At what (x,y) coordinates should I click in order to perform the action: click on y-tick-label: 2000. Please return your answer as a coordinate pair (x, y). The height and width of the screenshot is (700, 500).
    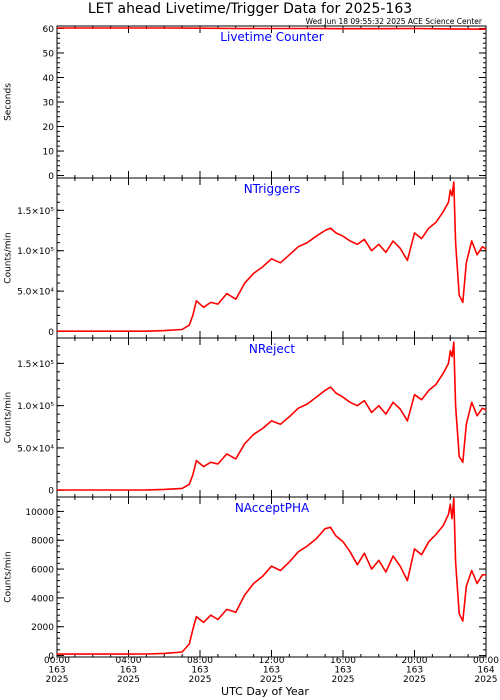
    Looking at the image, I should click on (42, 628).